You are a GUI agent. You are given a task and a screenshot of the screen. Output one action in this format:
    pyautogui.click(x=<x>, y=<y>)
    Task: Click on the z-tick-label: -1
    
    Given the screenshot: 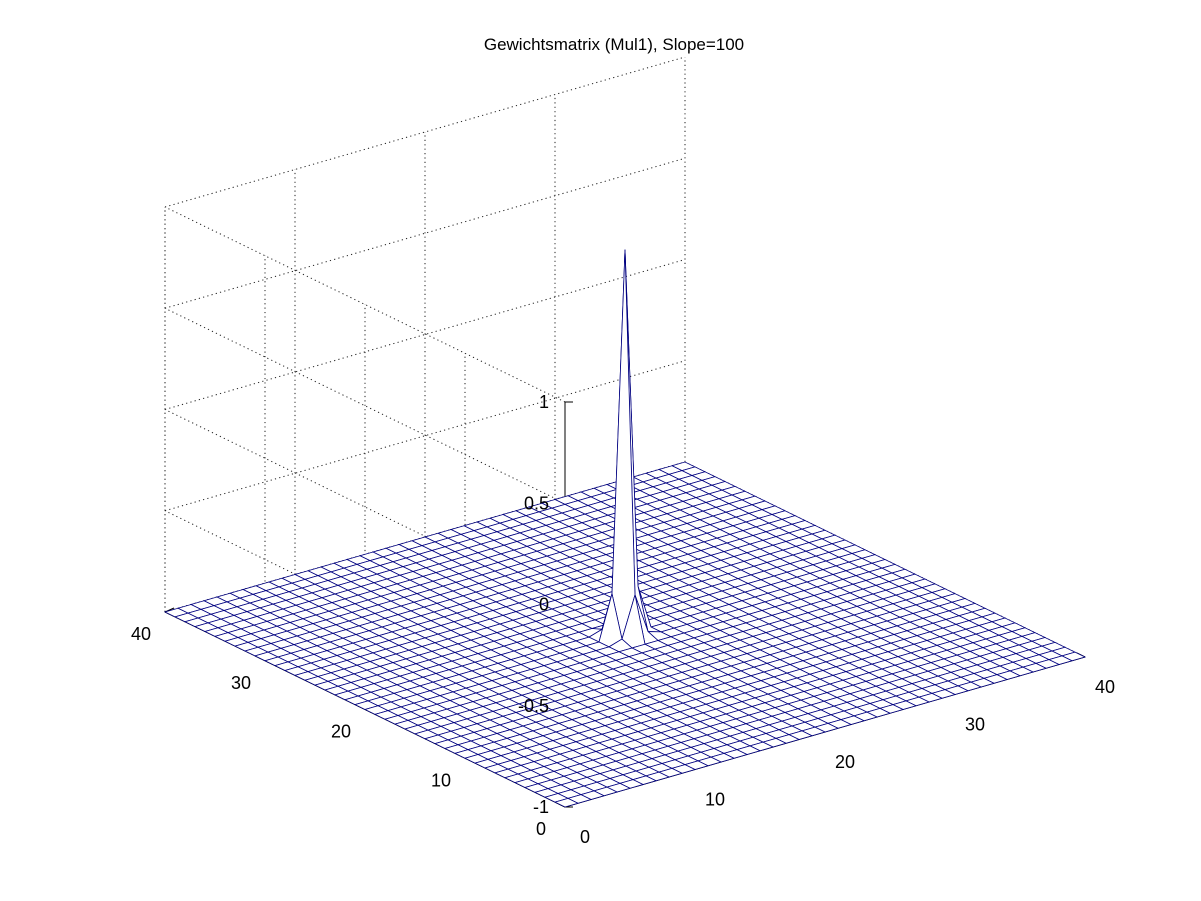 What is the action you would take?
    pyautogui.click(x=541, y=807)
    